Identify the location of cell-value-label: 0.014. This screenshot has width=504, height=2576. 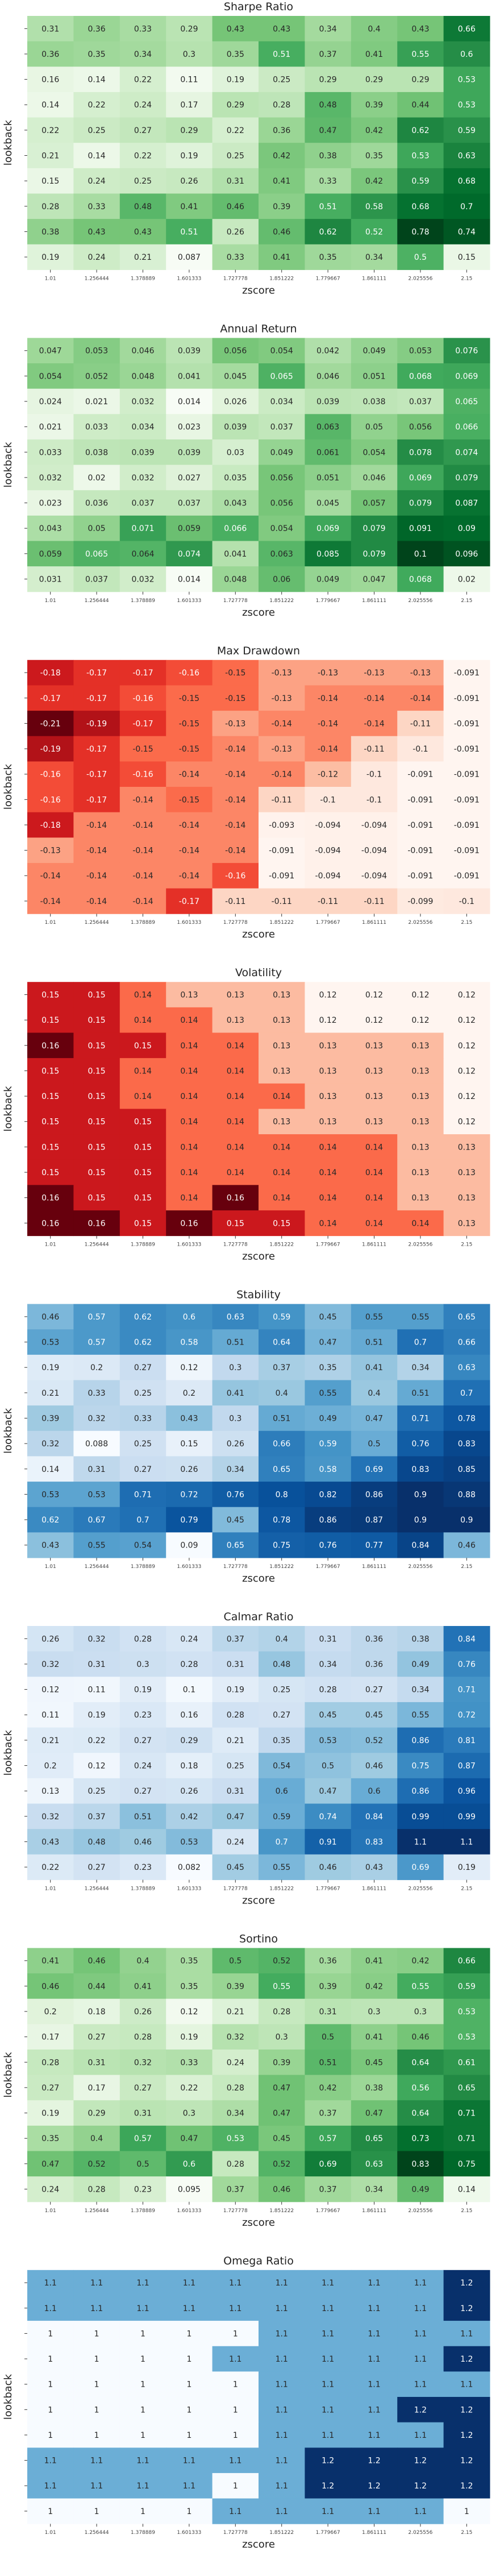
(189, 402).